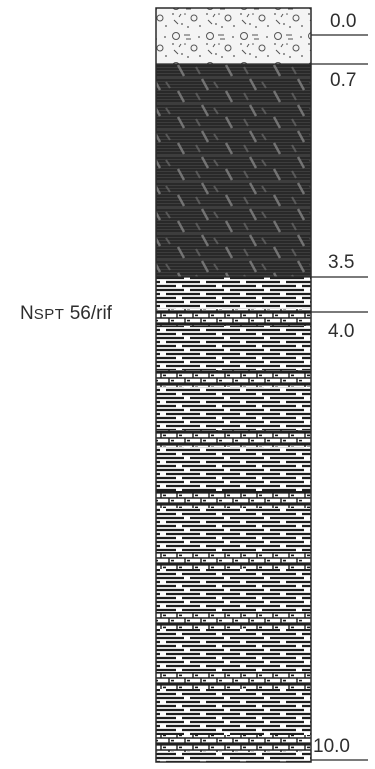  I want to click on depth-label-0-0: 0.0, so click(343, 21).